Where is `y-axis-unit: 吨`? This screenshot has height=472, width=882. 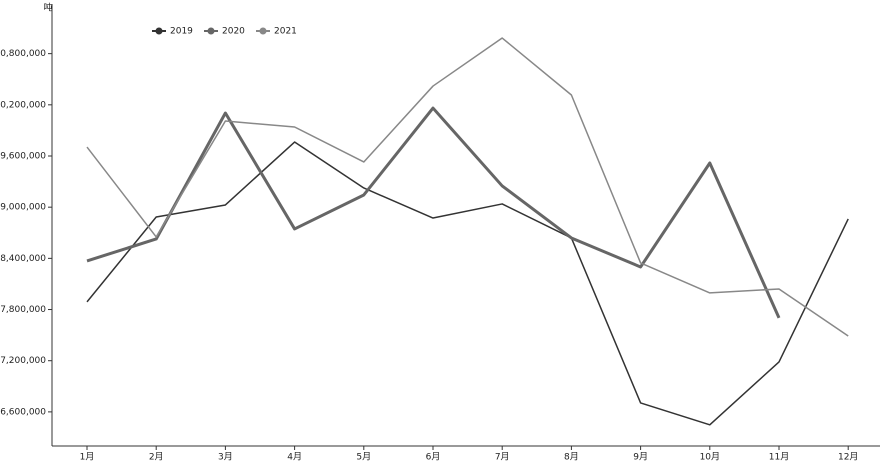 y-axis-unit: 吨 is located at coordinates (47, 8).